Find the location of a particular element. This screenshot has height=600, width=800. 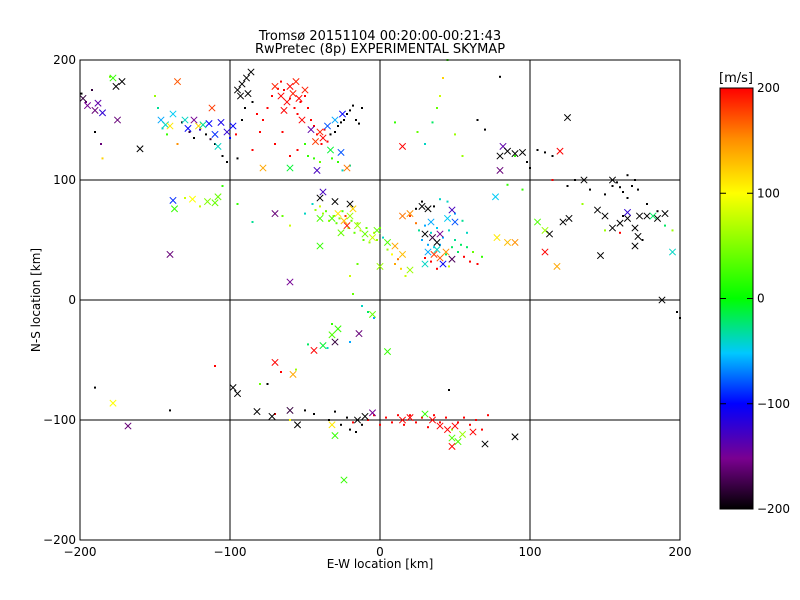

x-tick-label: 0 is located at coordinates (380, 552).